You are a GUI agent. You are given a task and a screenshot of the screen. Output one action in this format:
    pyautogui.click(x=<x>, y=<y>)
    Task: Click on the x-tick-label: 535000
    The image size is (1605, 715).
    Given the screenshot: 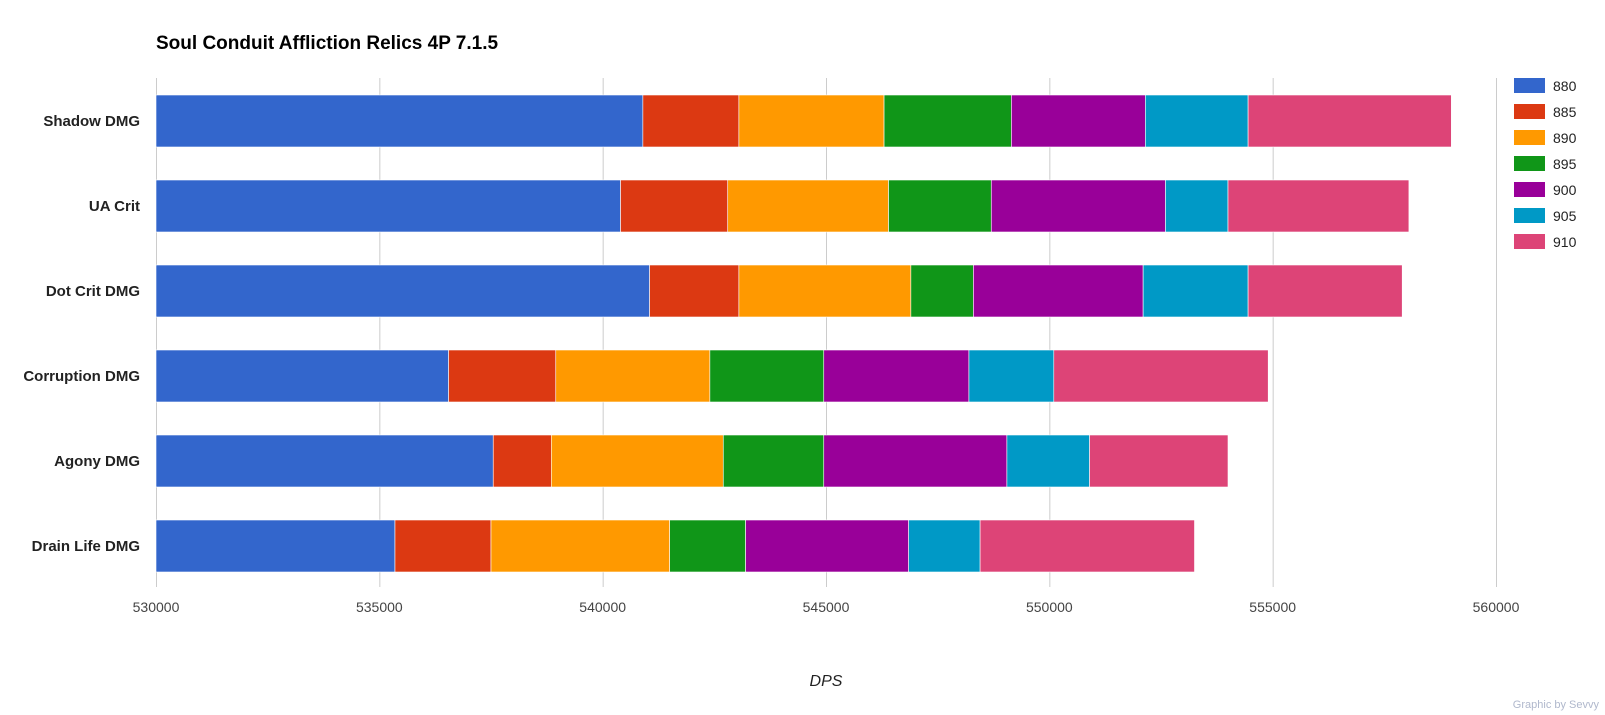 What is the action you would take?
    pyautogui.click(x=379, y=607)
    